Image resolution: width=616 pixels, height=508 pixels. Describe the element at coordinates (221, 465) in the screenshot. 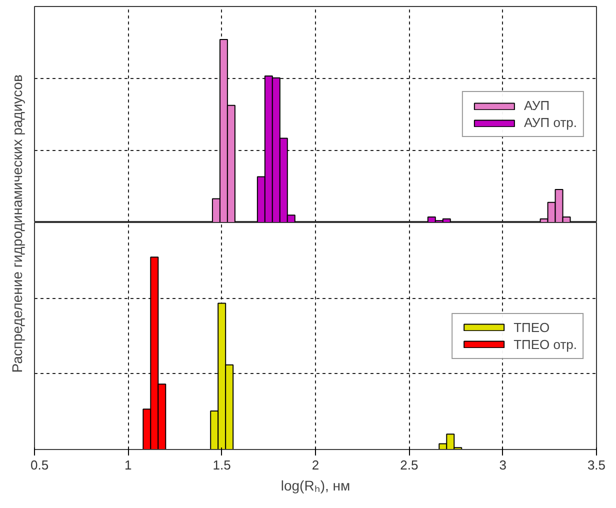

I see `x-tick-label: 1.5` at that location.